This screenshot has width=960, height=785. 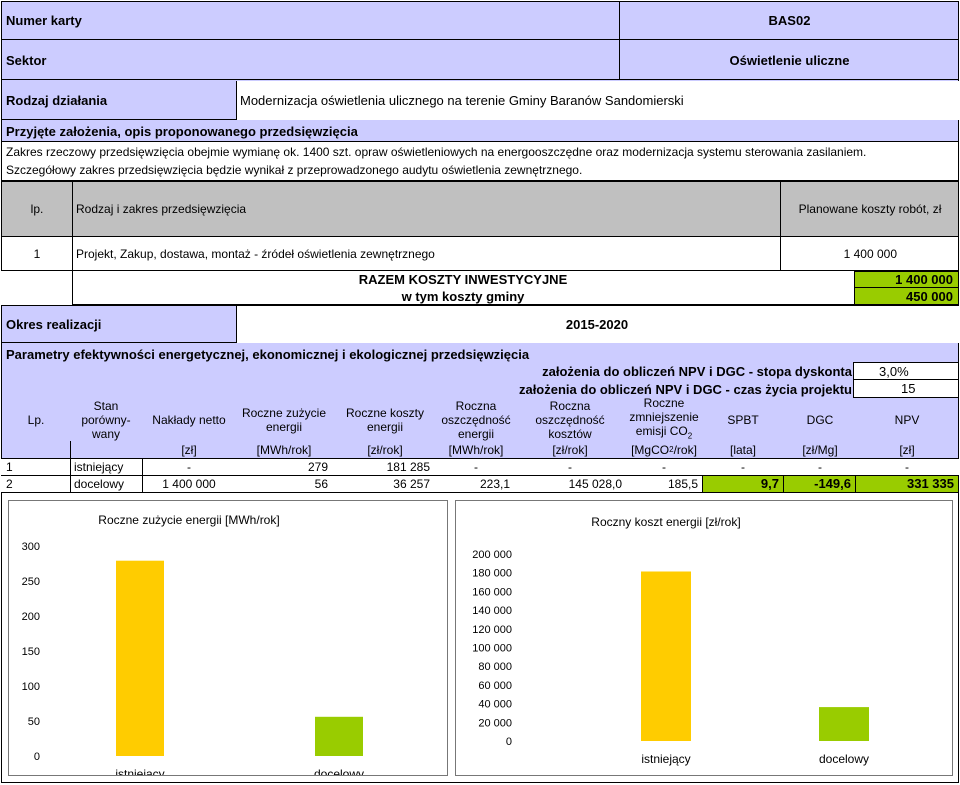 I want to click on eff-head-csave: Roczna oszczędność kosztów, so click(x=570, y=420).